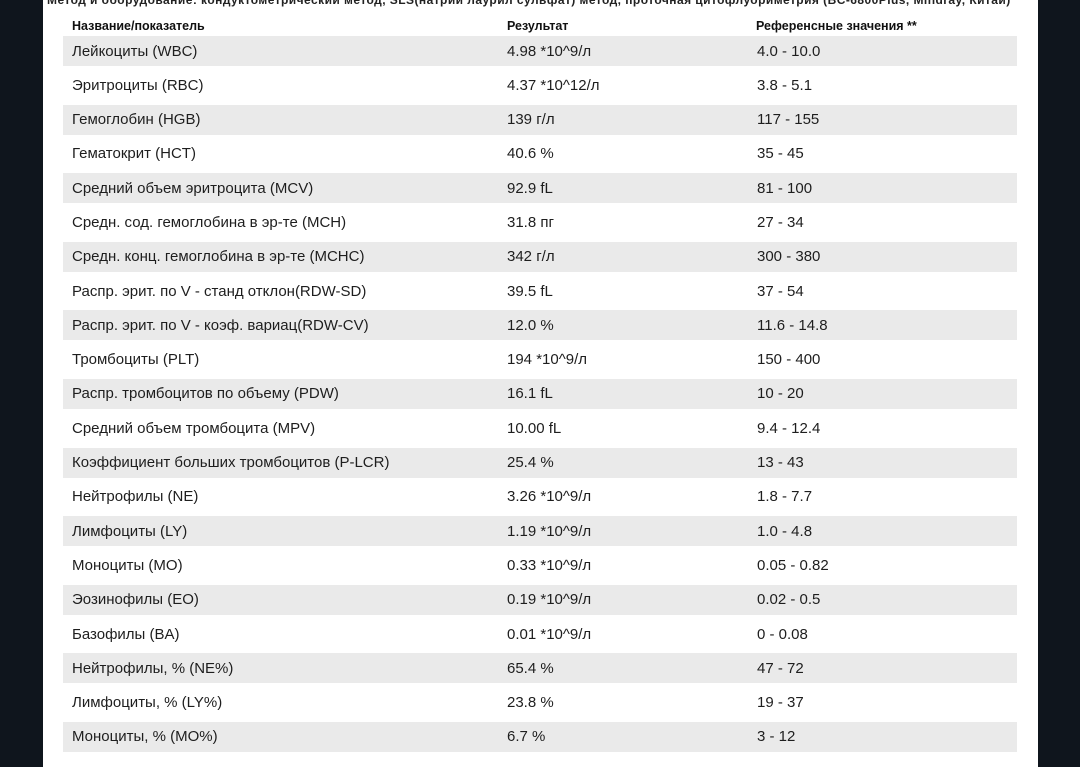  Describe the element at coordinates (530, 291) in the screenshot. I see `cell-result: 39.5 fL` at that location.